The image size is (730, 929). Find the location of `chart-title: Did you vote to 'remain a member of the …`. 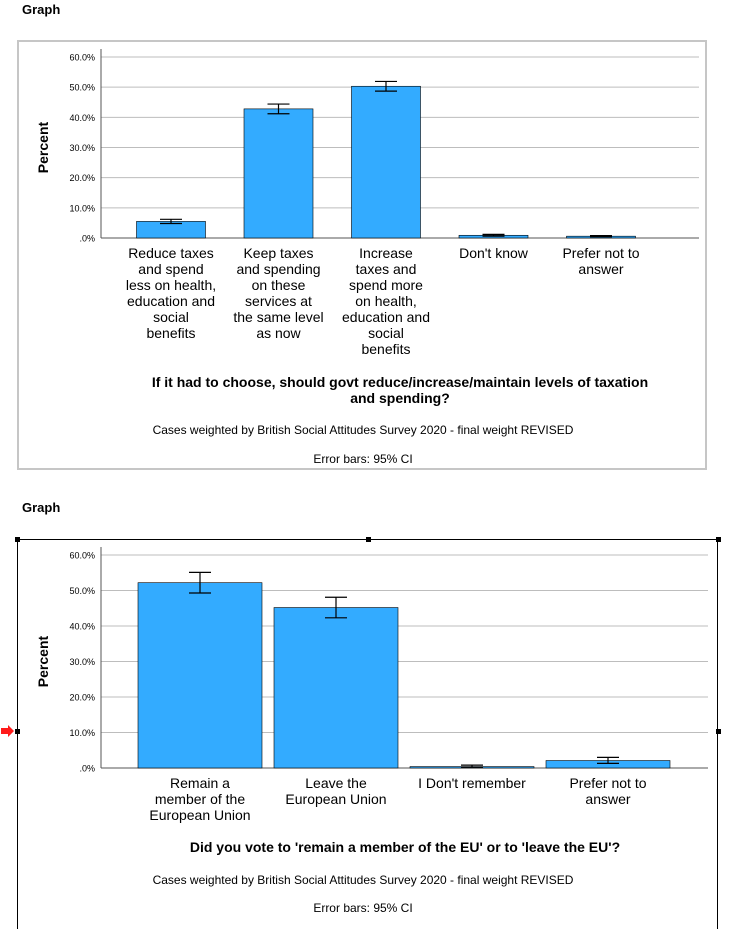

chart-title: Did you vote to 'remain a member of the … is located at coordinates (405, 847).